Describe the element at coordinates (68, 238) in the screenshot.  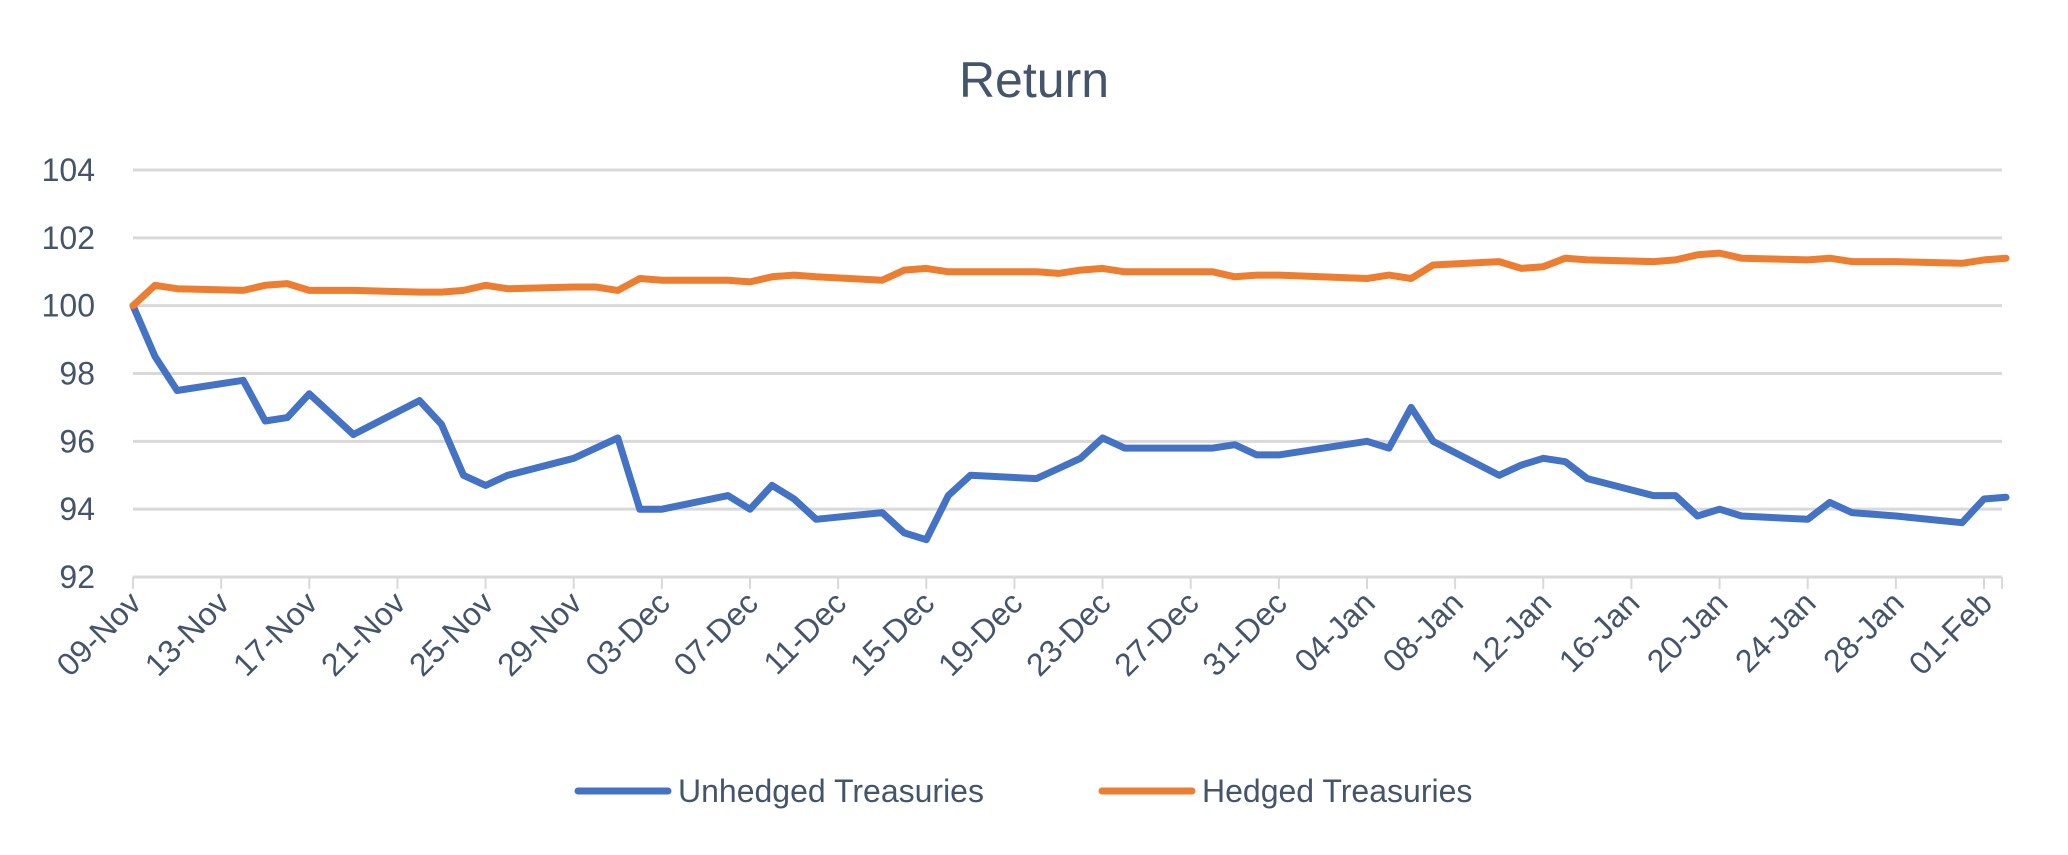
I see `y-tick-label: 102` at that location.